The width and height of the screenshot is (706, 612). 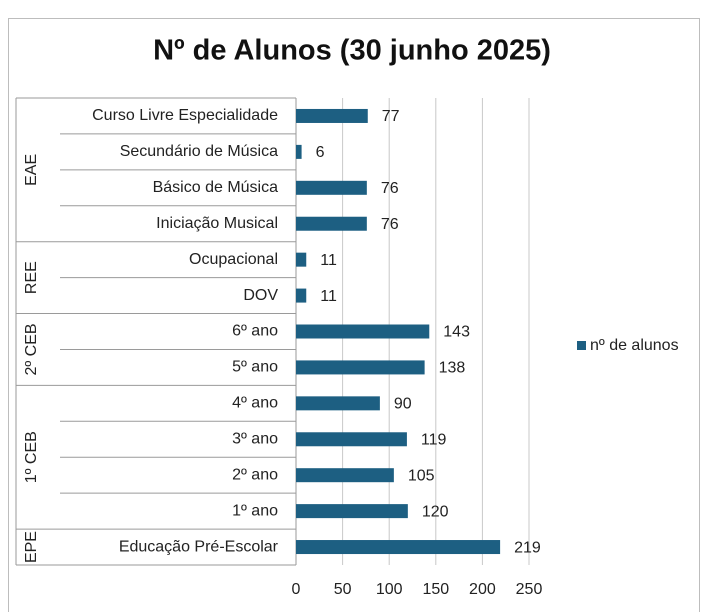 I want to click on y-tick-label: 4º ano, so click(x=255, y=403).